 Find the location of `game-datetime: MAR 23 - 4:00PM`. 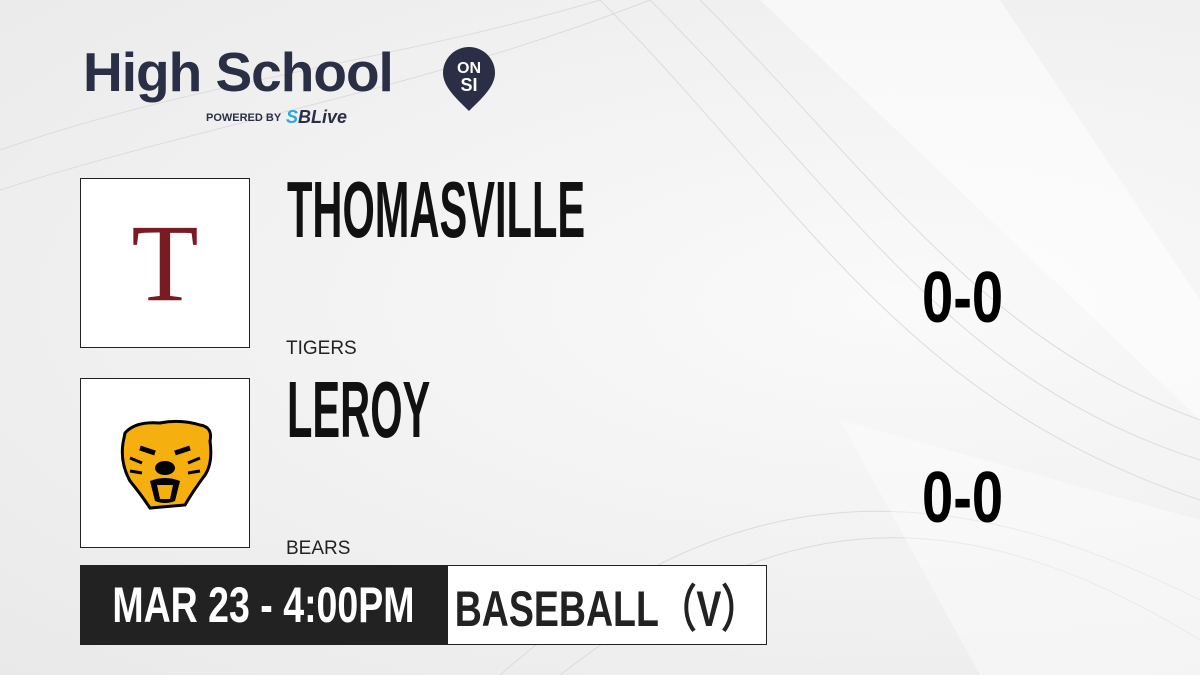

game-datetime: MAR 23 - 4:00PM is located at coordinates (263, 605).